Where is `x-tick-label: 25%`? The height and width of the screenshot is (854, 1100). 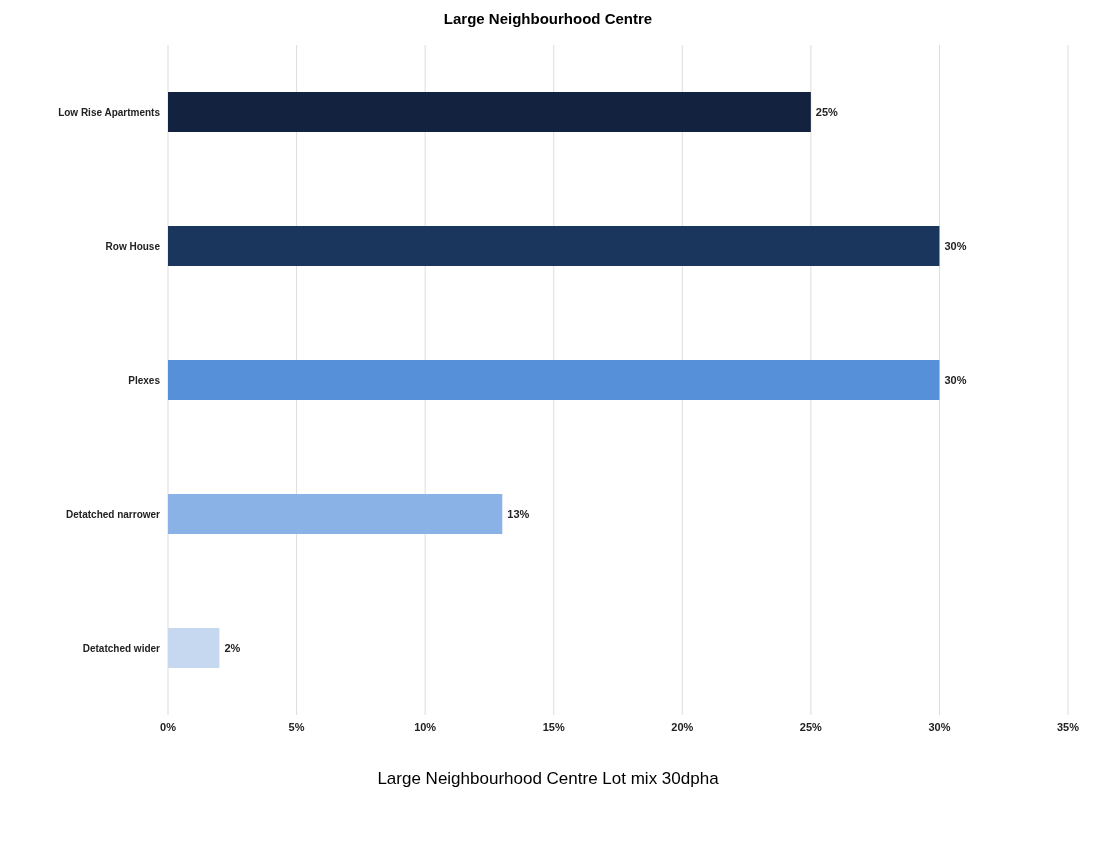
x-tick-label: 25% is located at coordinates (811, 726).